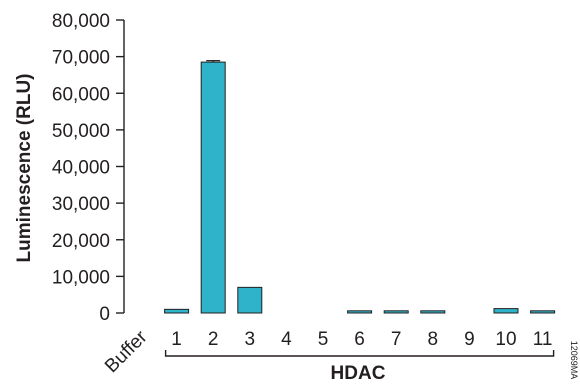  What do you see at coordinates (505, 339) in the screenshot?
I see `x-tick-label: 10` at bounding box center [505, 339].